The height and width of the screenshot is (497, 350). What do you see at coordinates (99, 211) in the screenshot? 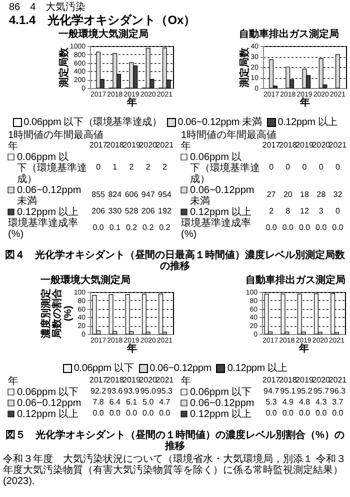
I see `data-label: 206` at bounding box center [99, 211].